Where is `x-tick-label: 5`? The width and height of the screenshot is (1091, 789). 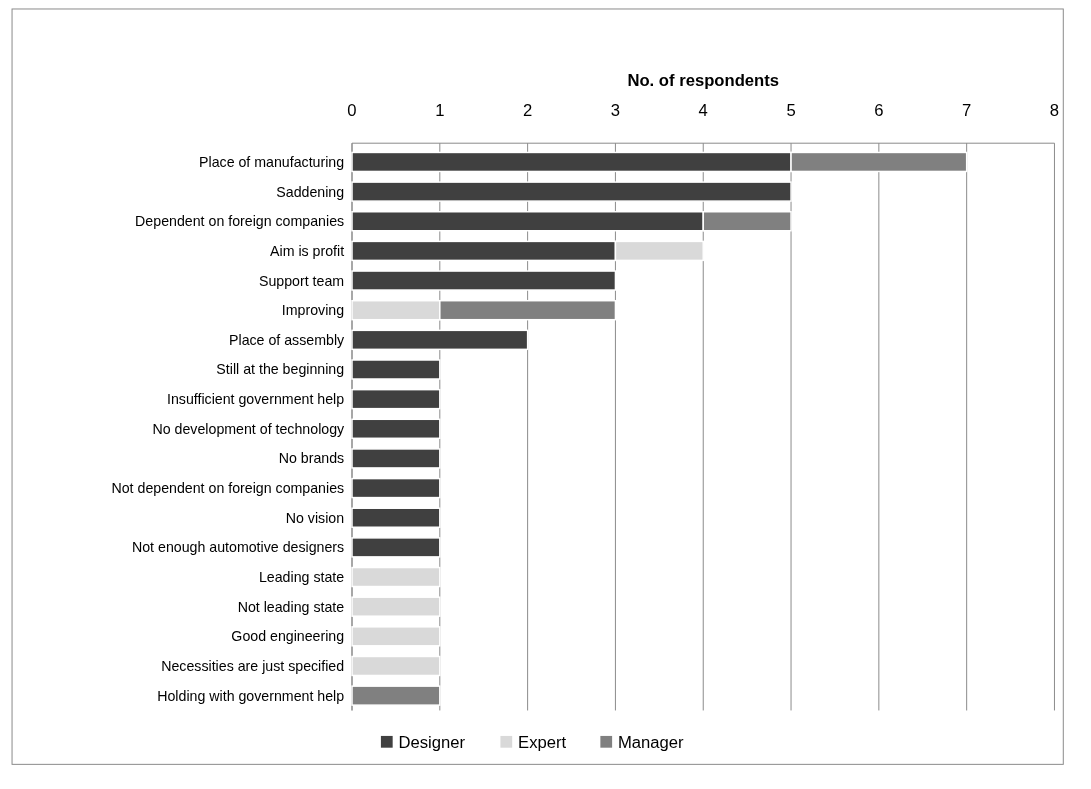 x-tick-label: 5 is located at coordinates (791, 110).